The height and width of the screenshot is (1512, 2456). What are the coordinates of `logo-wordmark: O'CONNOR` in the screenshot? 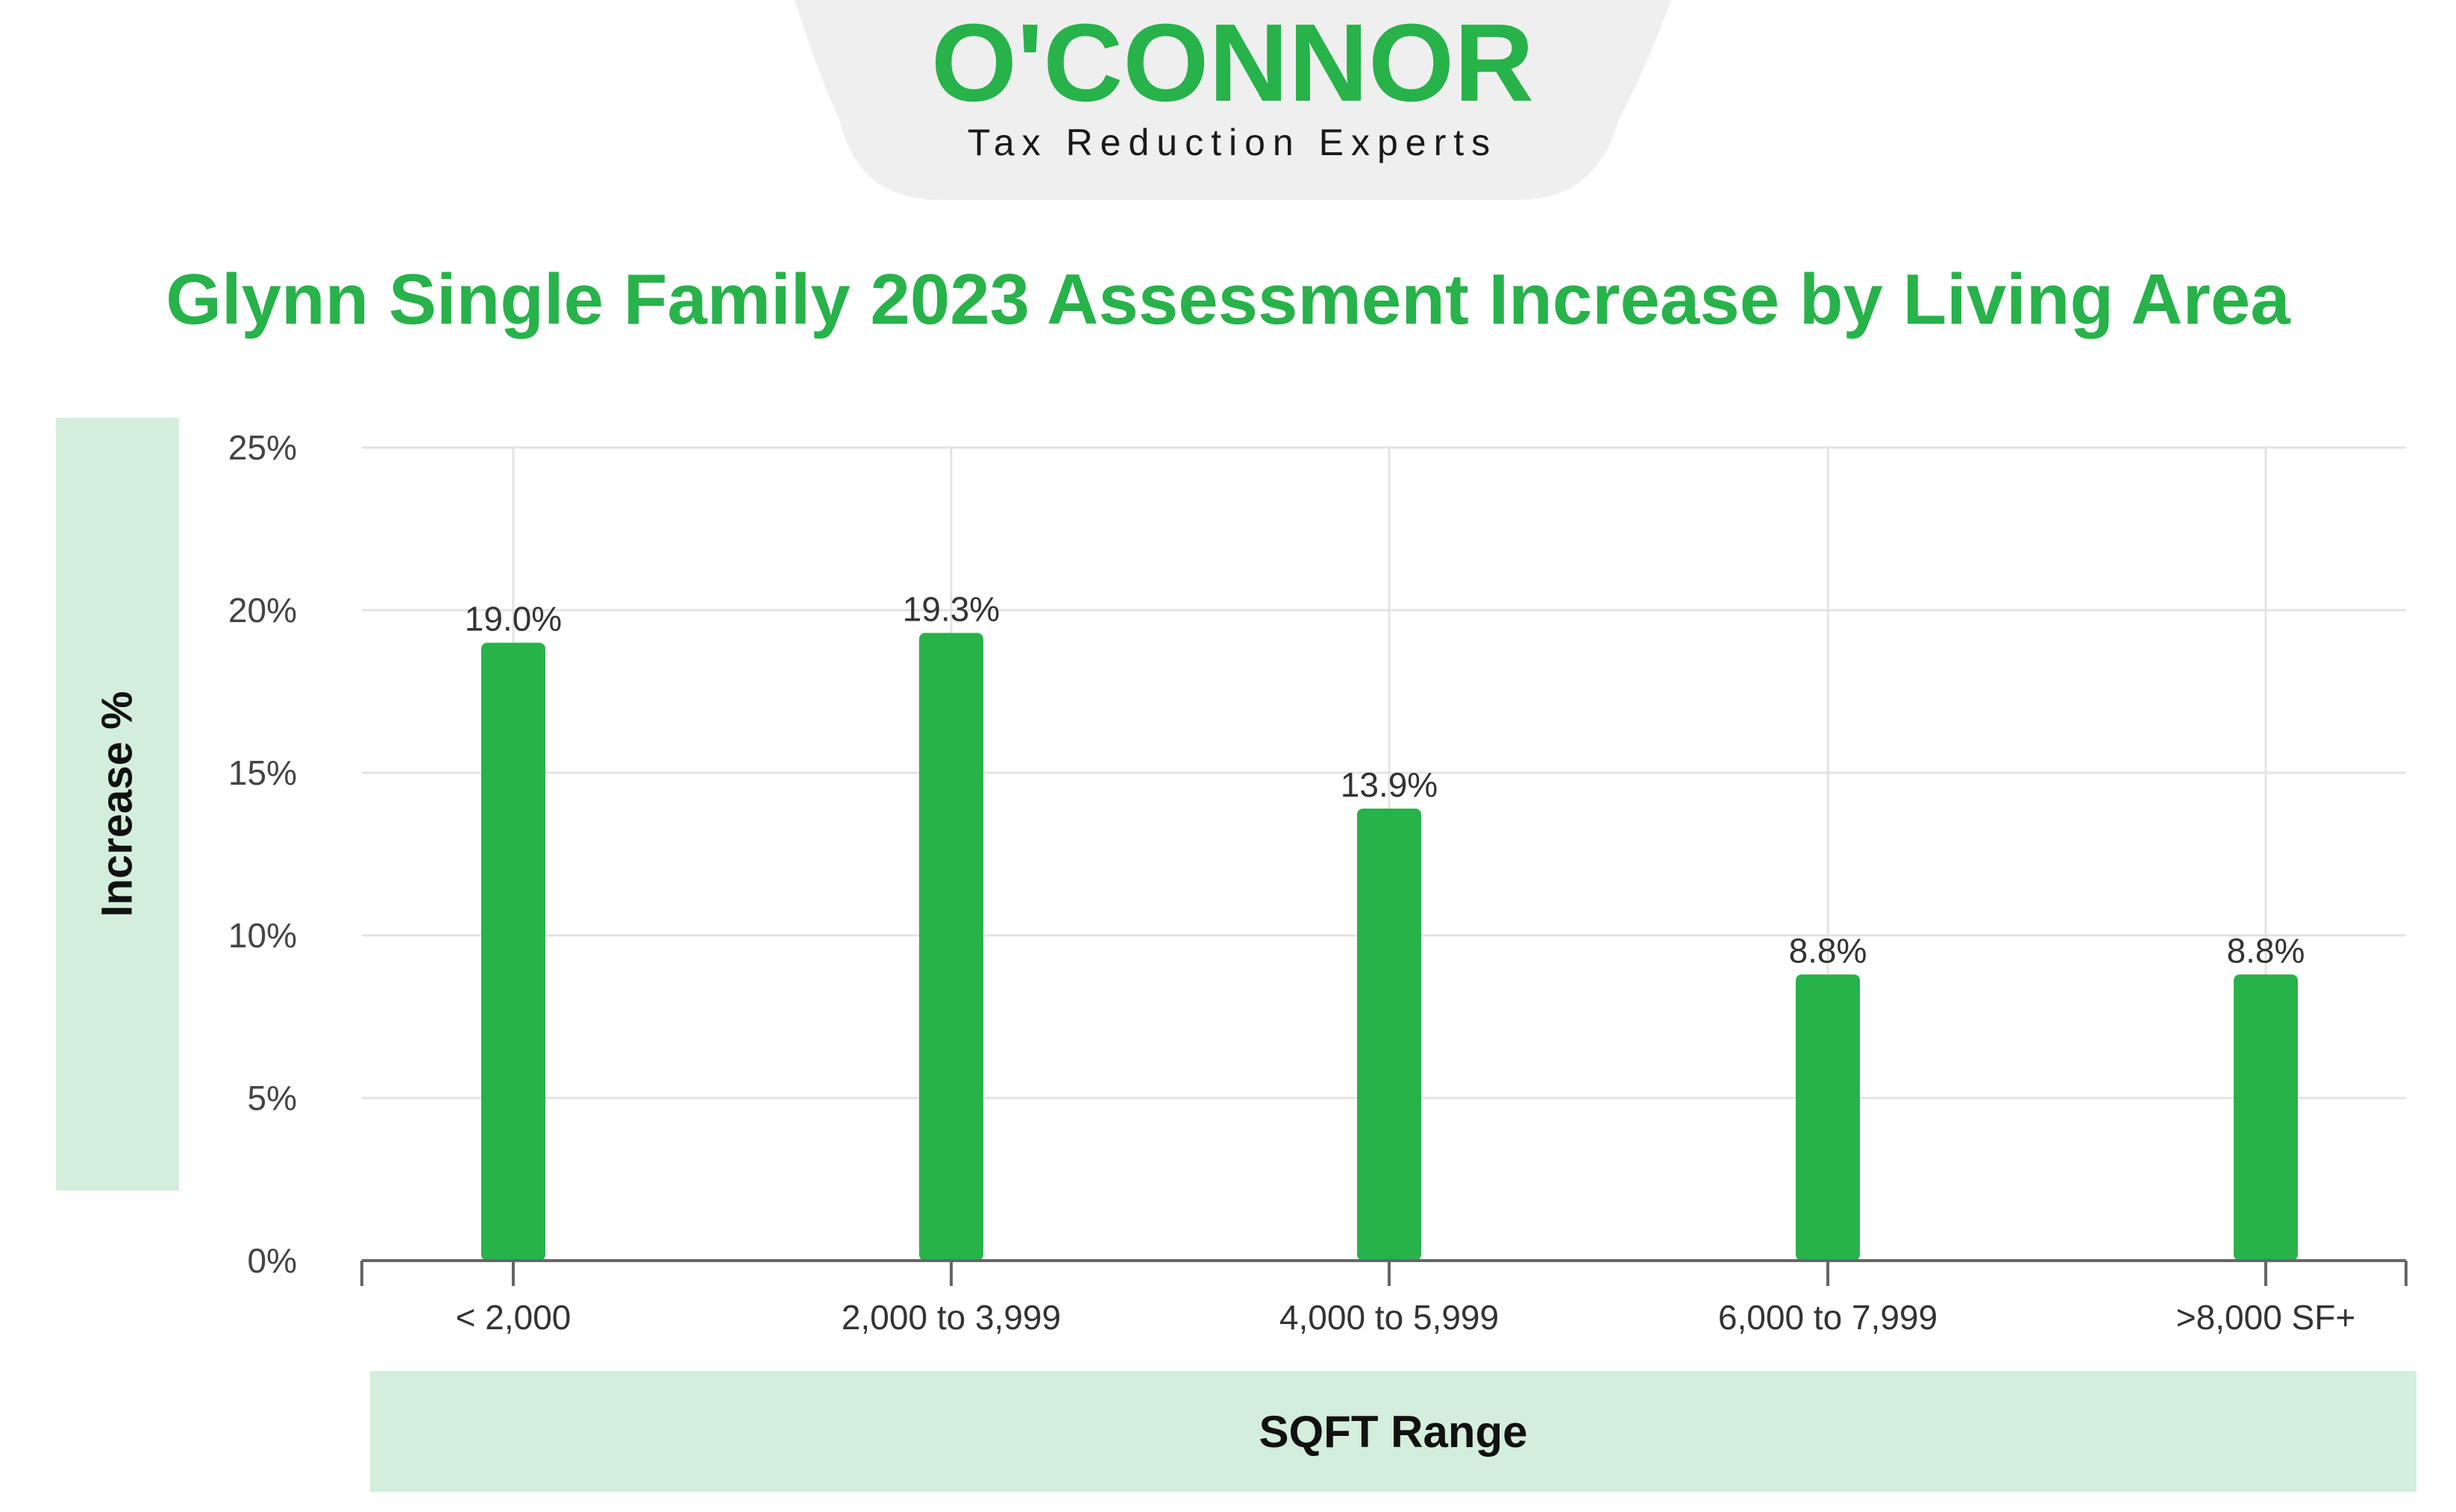 It's located at (1232, 63).